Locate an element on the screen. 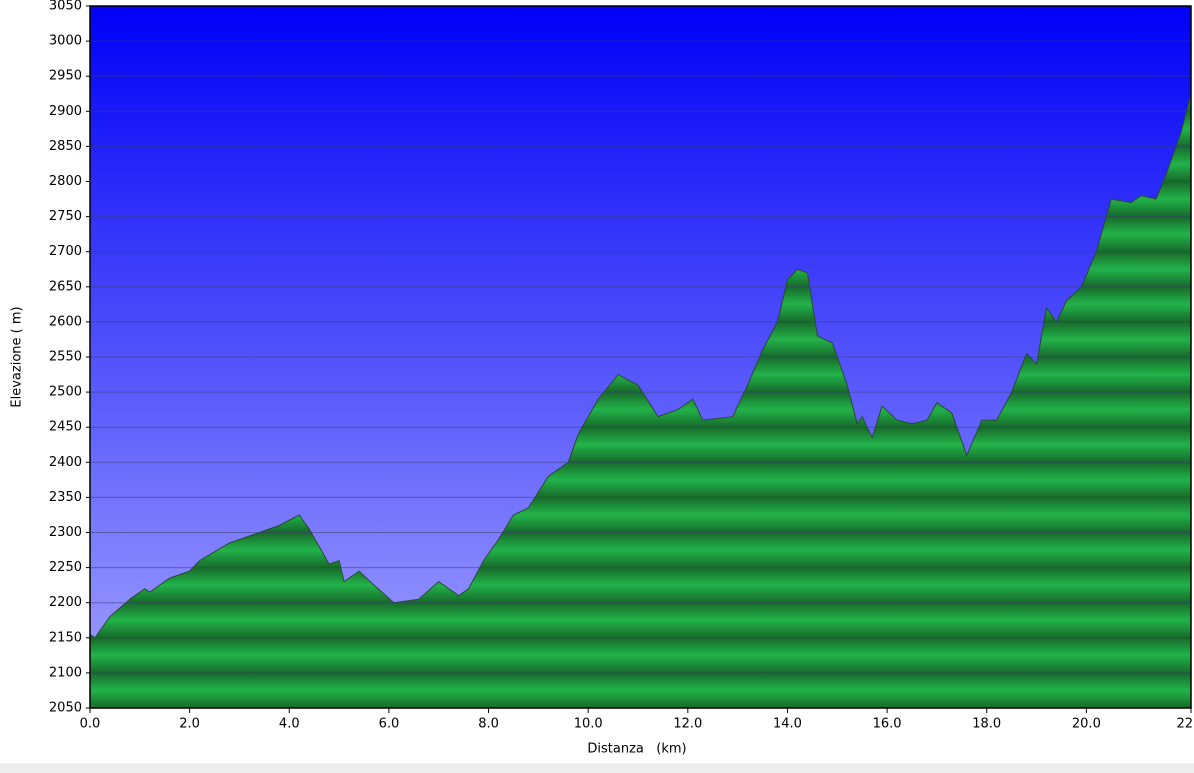  y-tick-label: 2800 is located at coordinates (65, 181).